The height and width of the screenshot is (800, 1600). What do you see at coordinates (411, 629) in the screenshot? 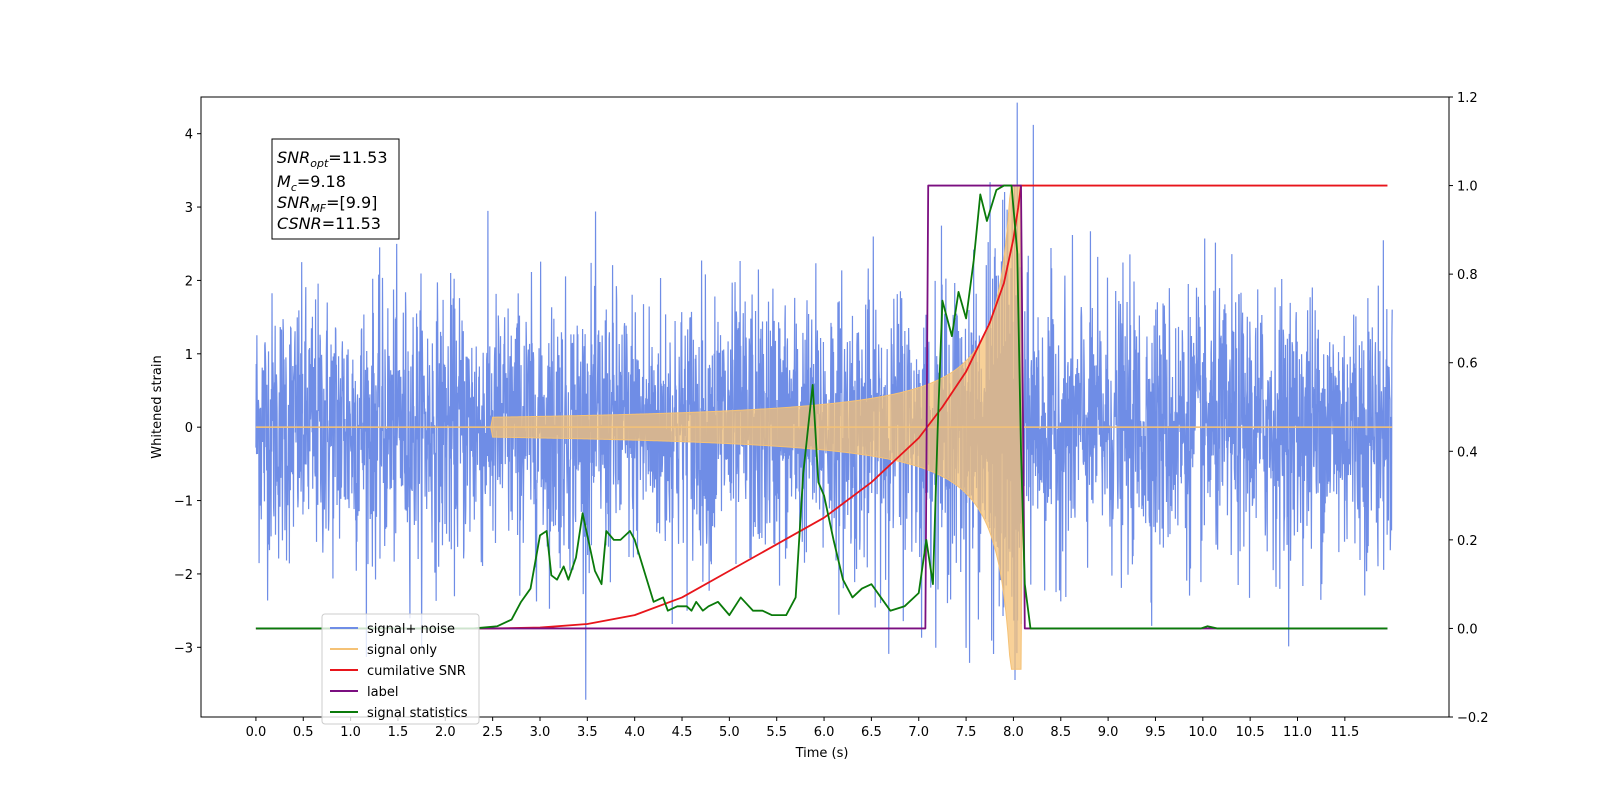
I see `legend-label: signal+ noise` at bounding box center [411, 629].